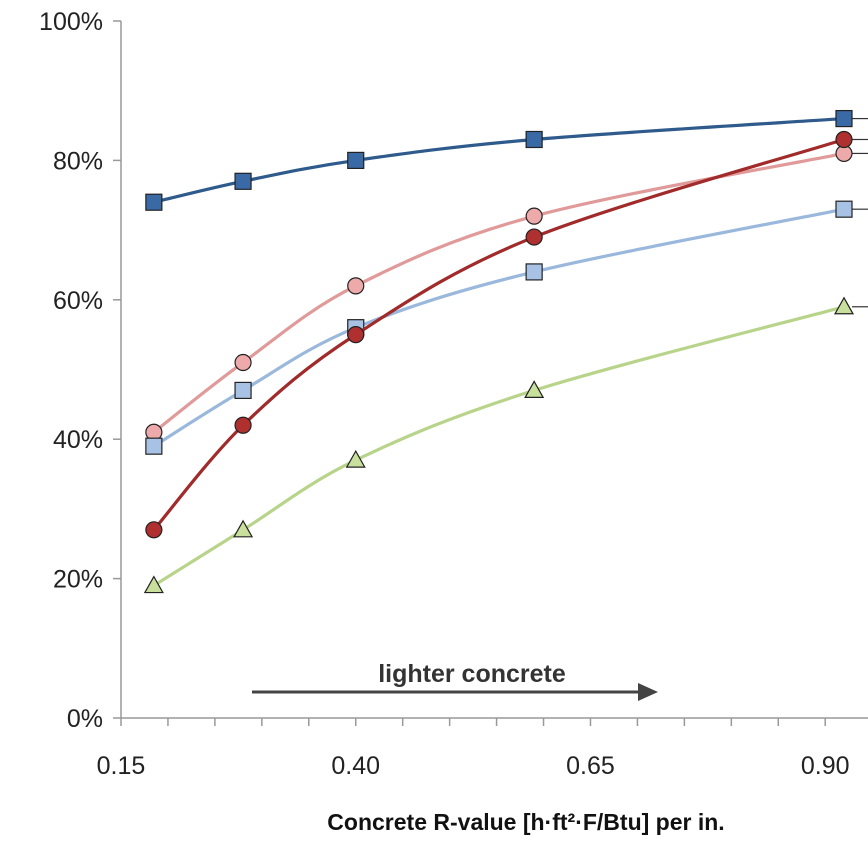 This screenshot has height=841, width=868. Describe the element at coordinates (355, 766) in the screenshot. I see `x-tick-label: 0.40` at that location.